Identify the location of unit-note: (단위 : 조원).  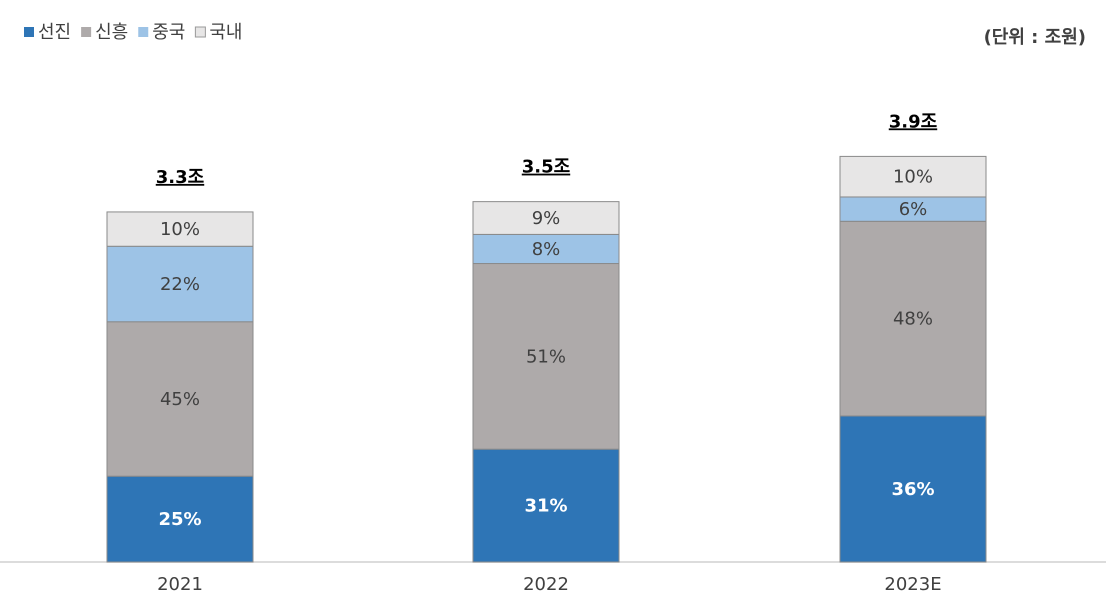
(1035, 37).